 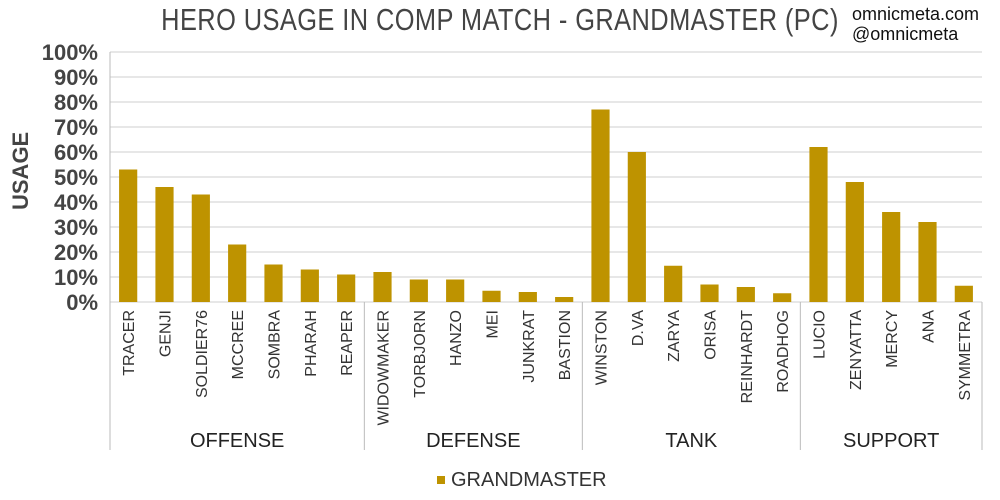 I want to click on x-tick-label: MERCY, so click(x=892, y=339).